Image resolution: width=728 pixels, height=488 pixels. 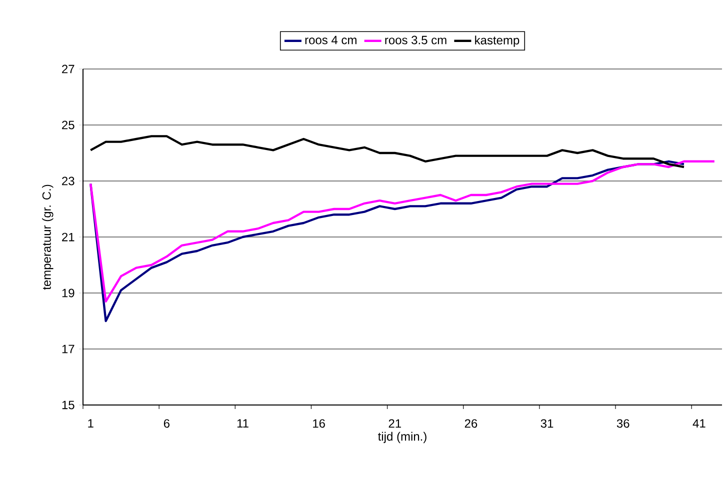 What do you see at coordinates (330, 40) in the screenshot?
I see `legend-label: roos 4 cm` at bounding box center [330, 40].